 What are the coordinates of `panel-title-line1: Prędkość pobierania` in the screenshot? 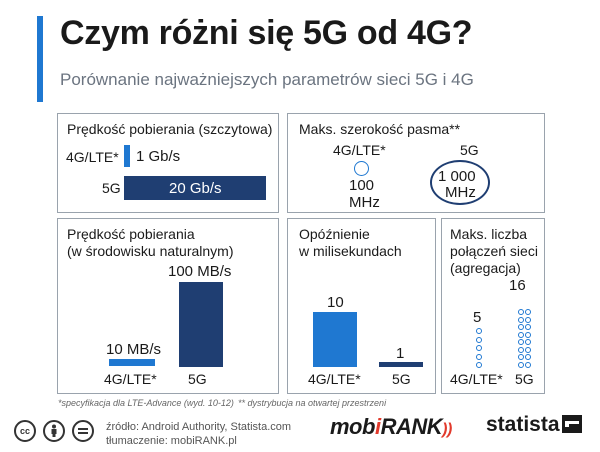 It's located at (131, 234).